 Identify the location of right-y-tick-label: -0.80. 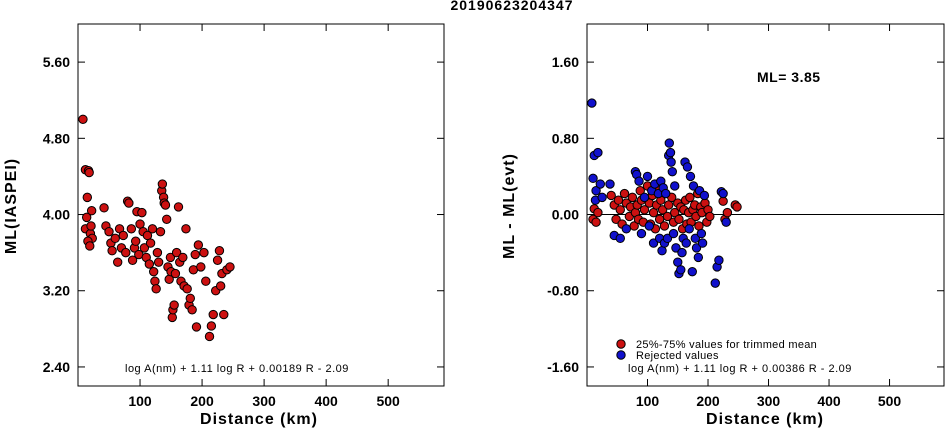
(563, 291).